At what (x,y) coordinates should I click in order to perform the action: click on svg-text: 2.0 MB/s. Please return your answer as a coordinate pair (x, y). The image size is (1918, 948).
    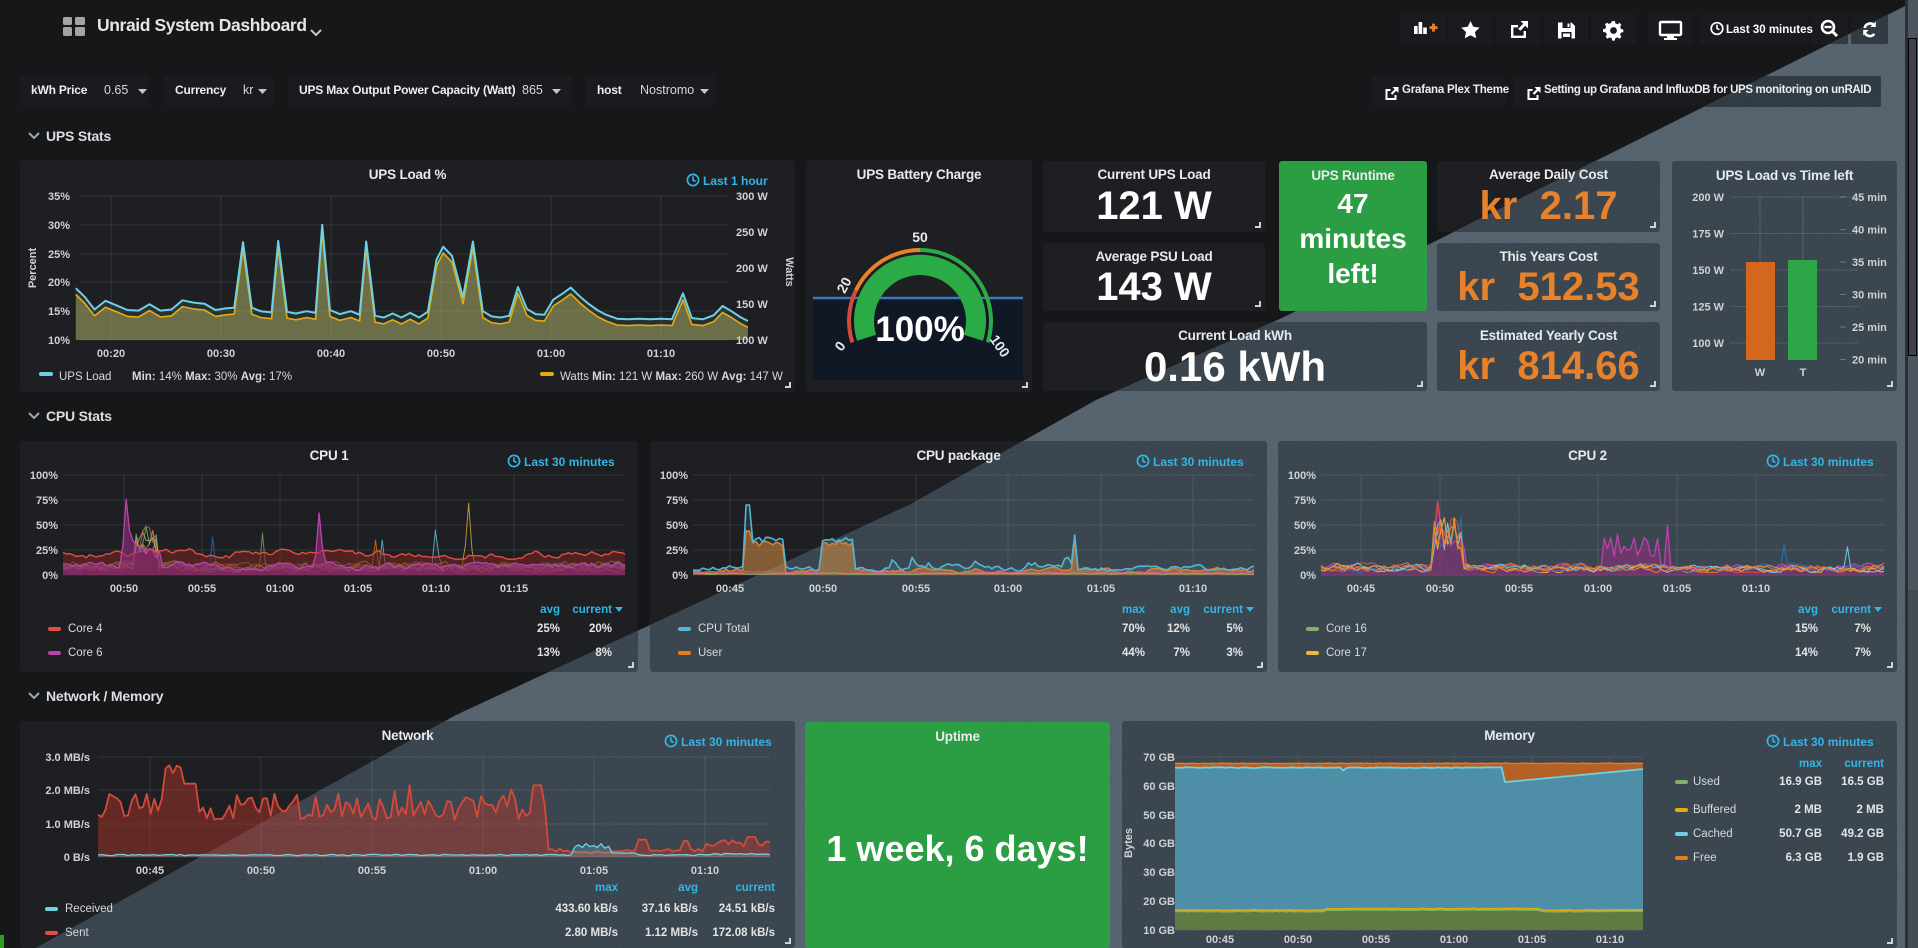
    Looking at the image, I should click on (67, 791).